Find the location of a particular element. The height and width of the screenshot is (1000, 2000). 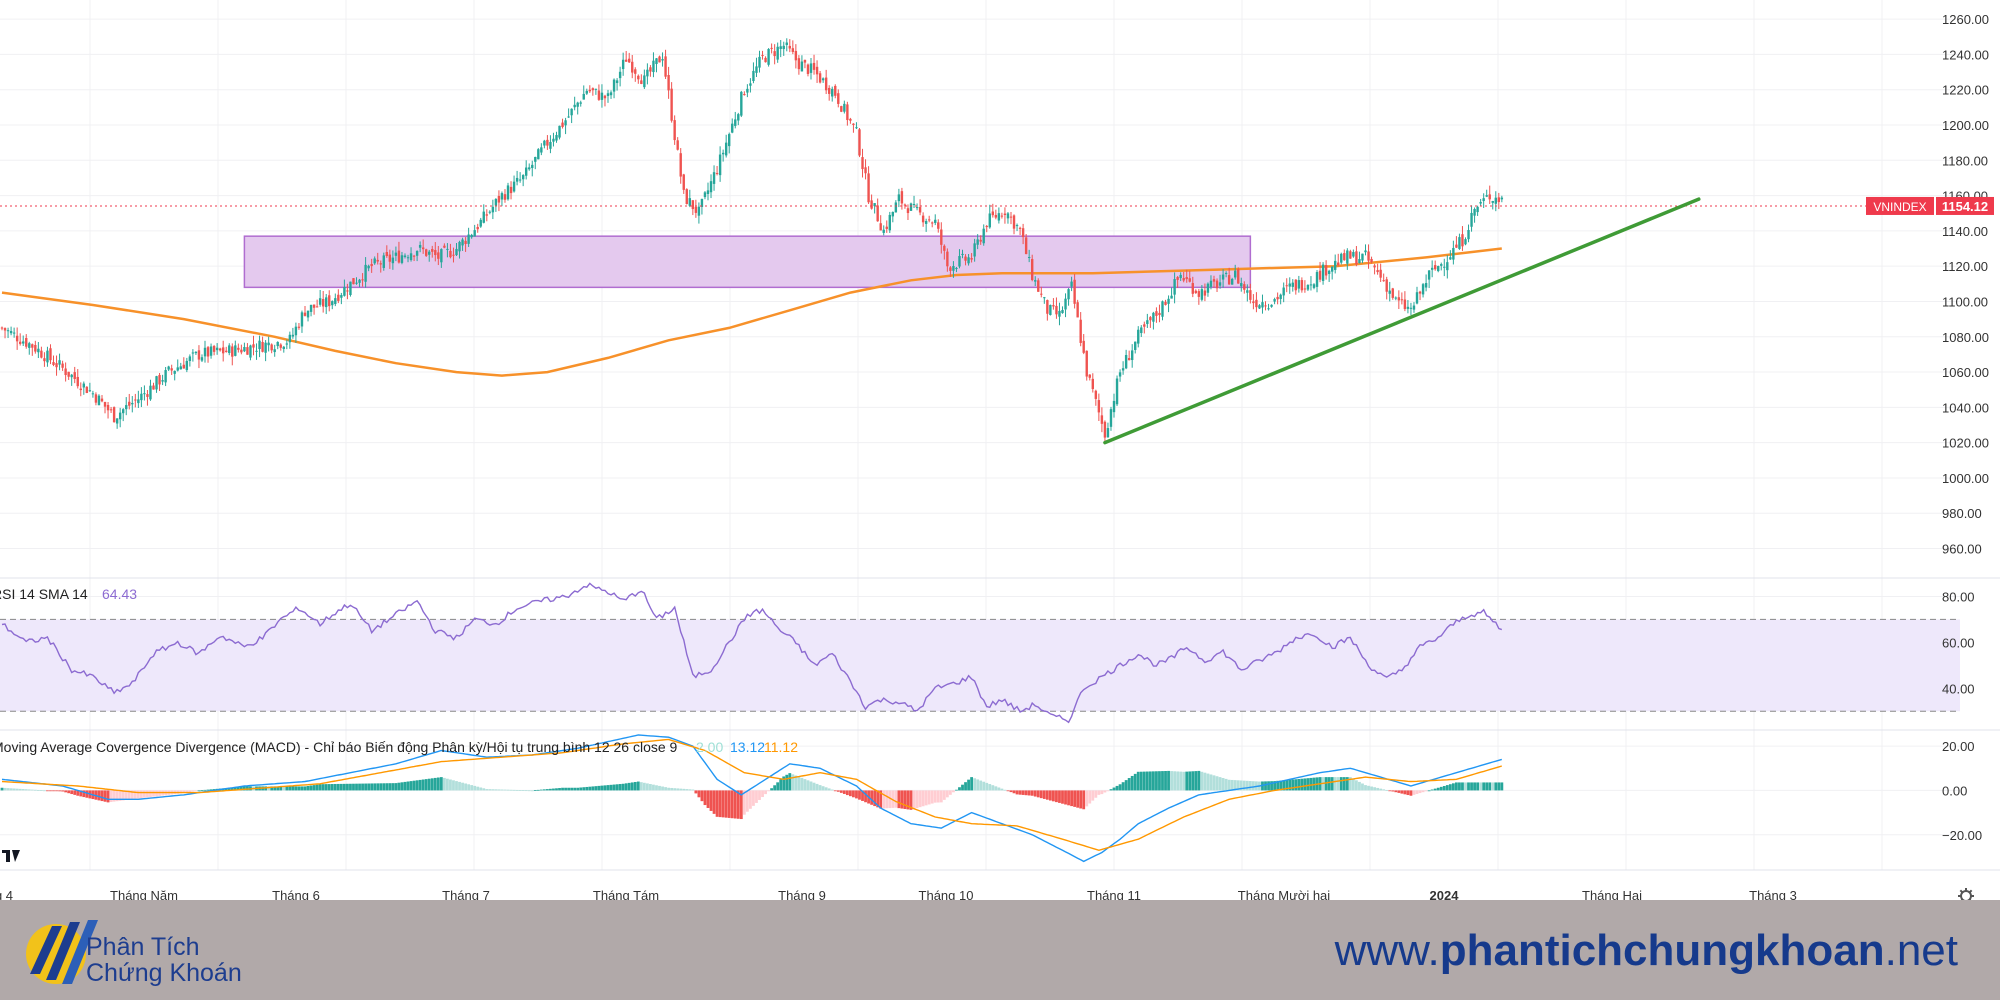

rsi-axis-tick: 80.00 is located at coordinates (1958, 596).